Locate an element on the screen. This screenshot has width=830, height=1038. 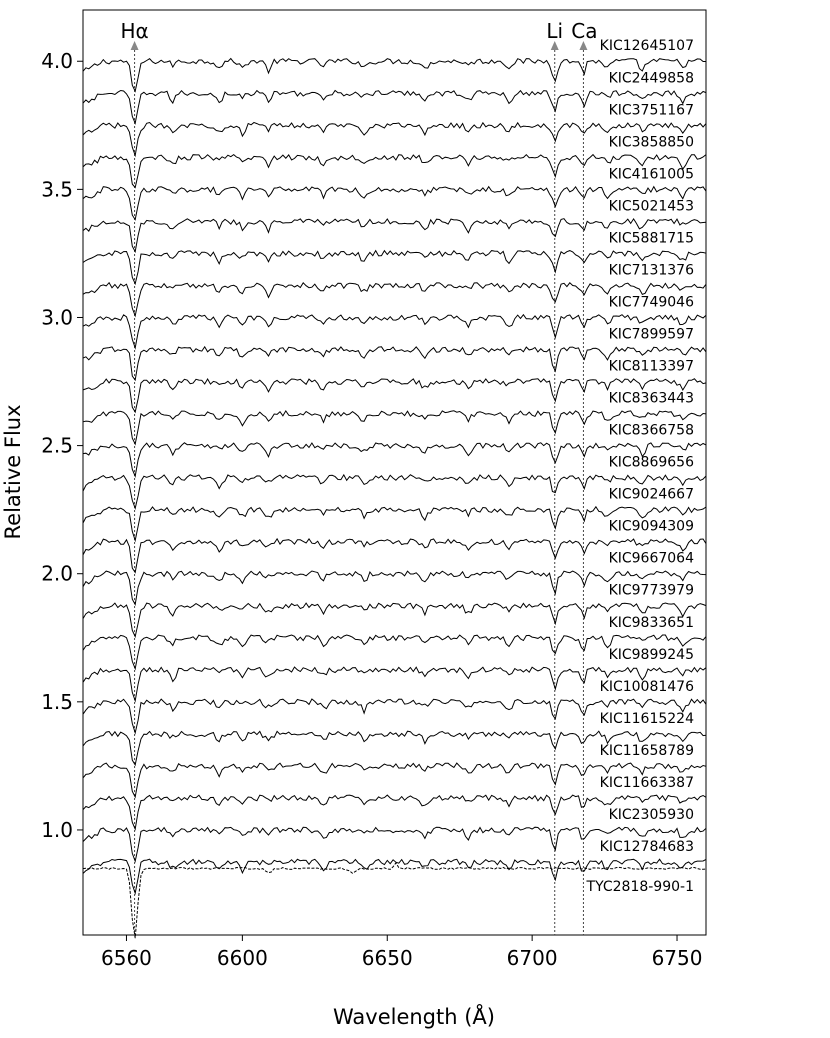
line-marker-label: Hα is located at coordinates (134, 31).